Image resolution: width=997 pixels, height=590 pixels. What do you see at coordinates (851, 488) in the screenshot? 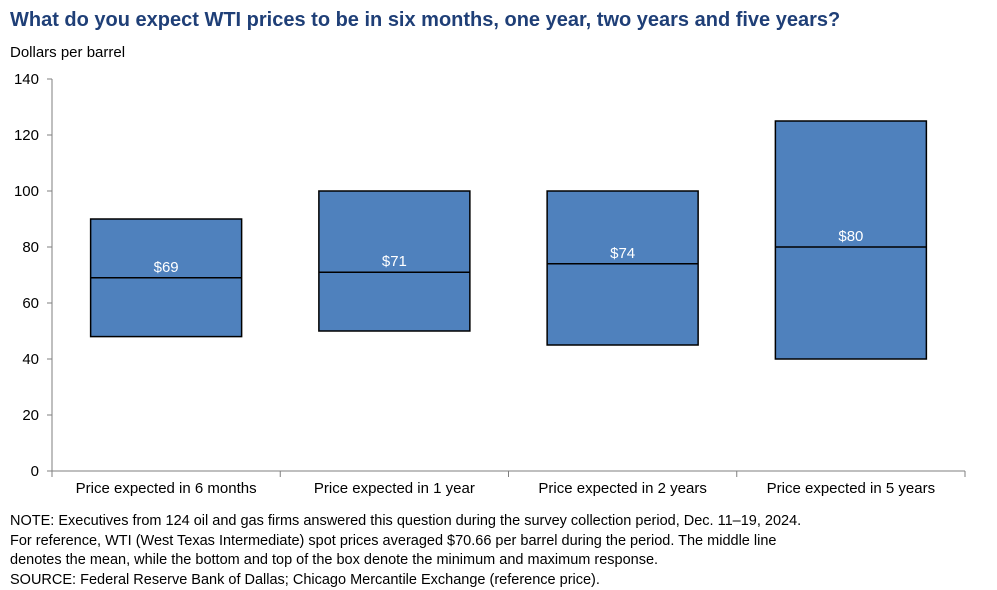
I see `x-category-label: Price expected in 5 years` at bounding box center [851, 488].